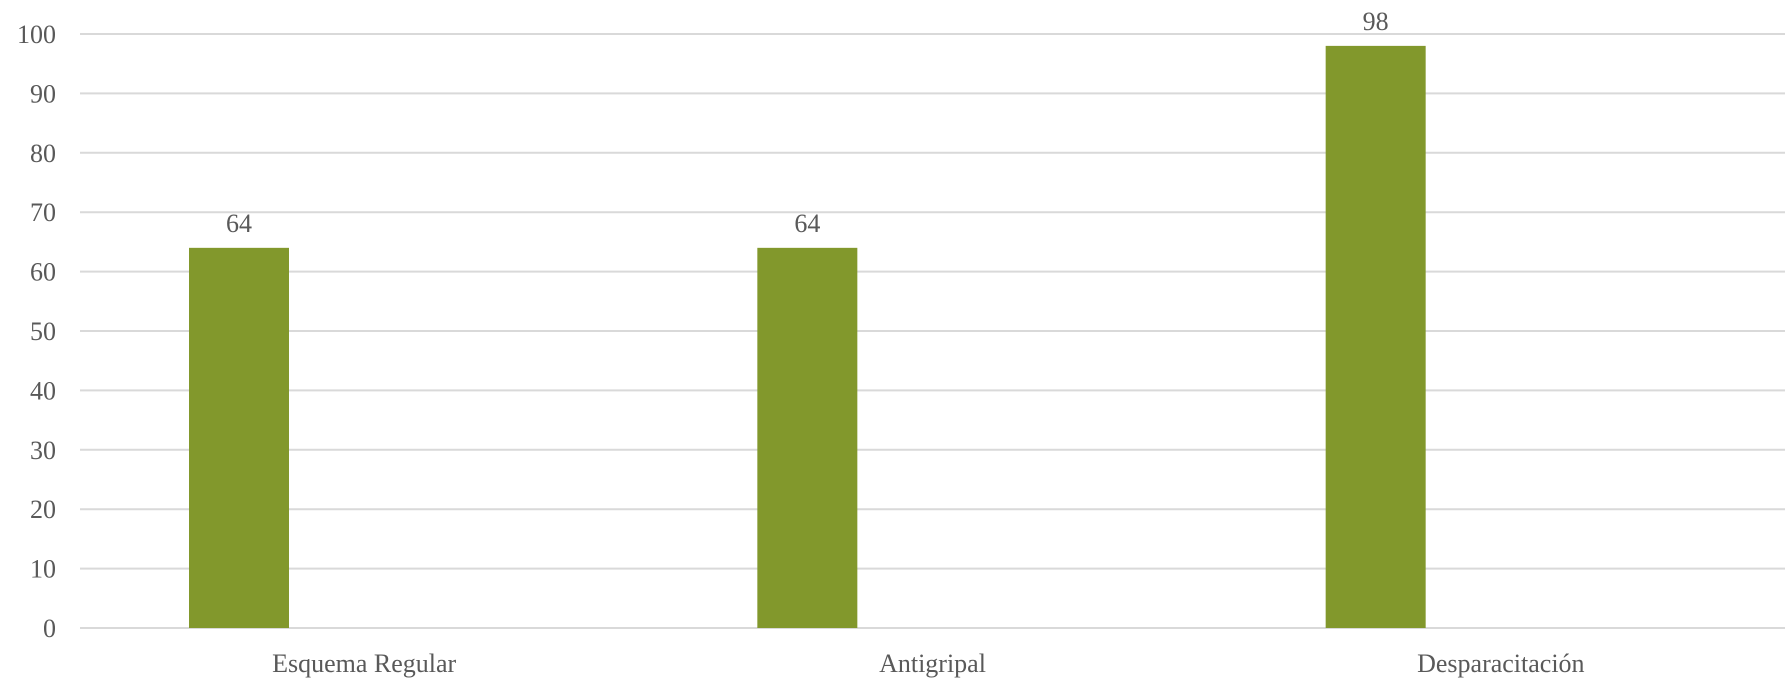 This screenshot has width=1785, height=686. Describe the element at coordinates (932, 663) in the screenshot. I see `x-category-label: Antigripal` at that location.